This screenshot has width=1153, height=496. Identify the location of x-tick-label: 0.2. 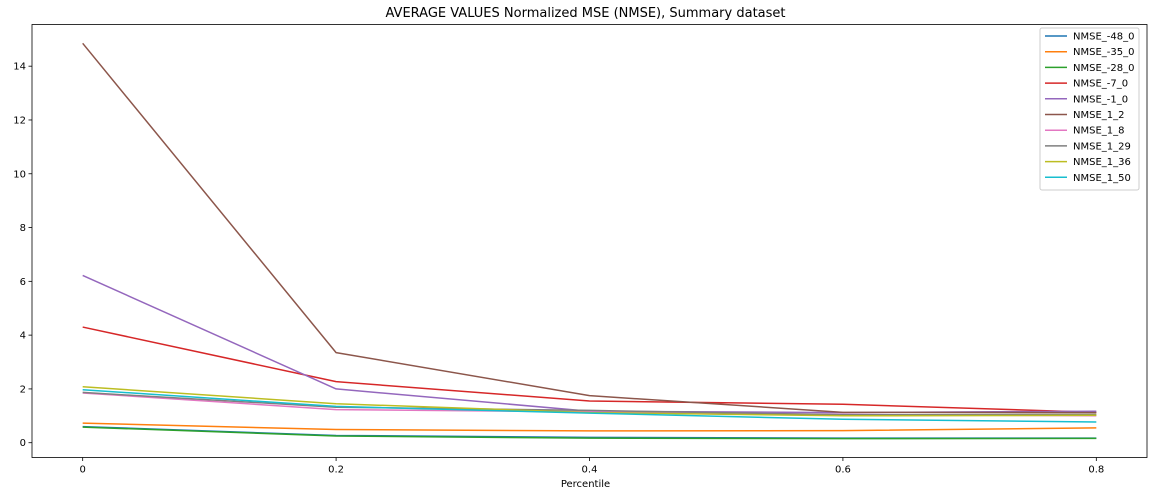
(336, 470).